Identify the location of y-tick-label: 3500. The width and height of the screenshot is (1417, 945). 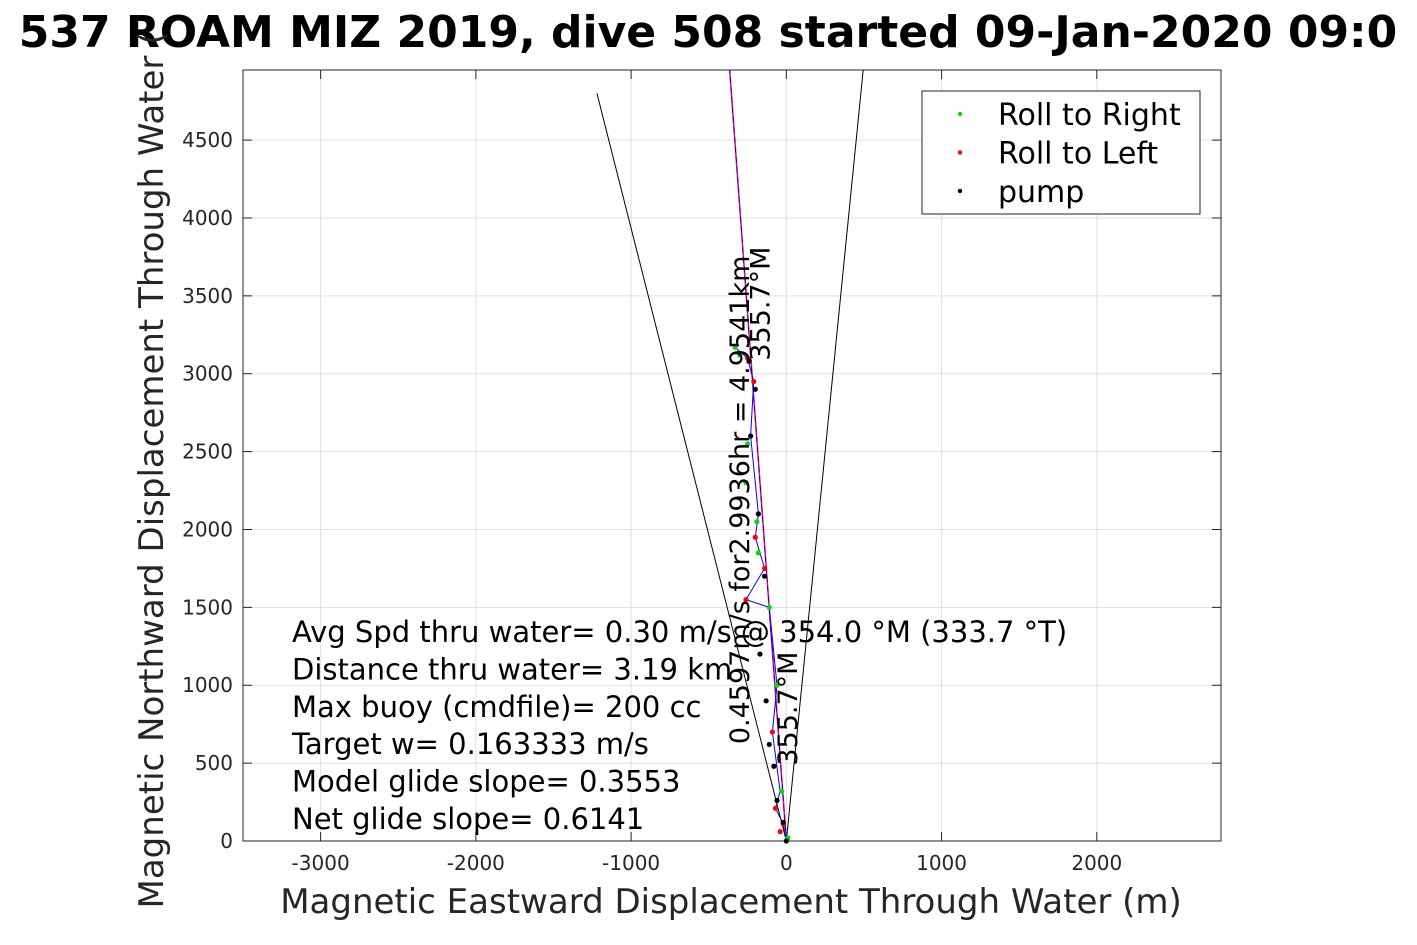
(207, 296).